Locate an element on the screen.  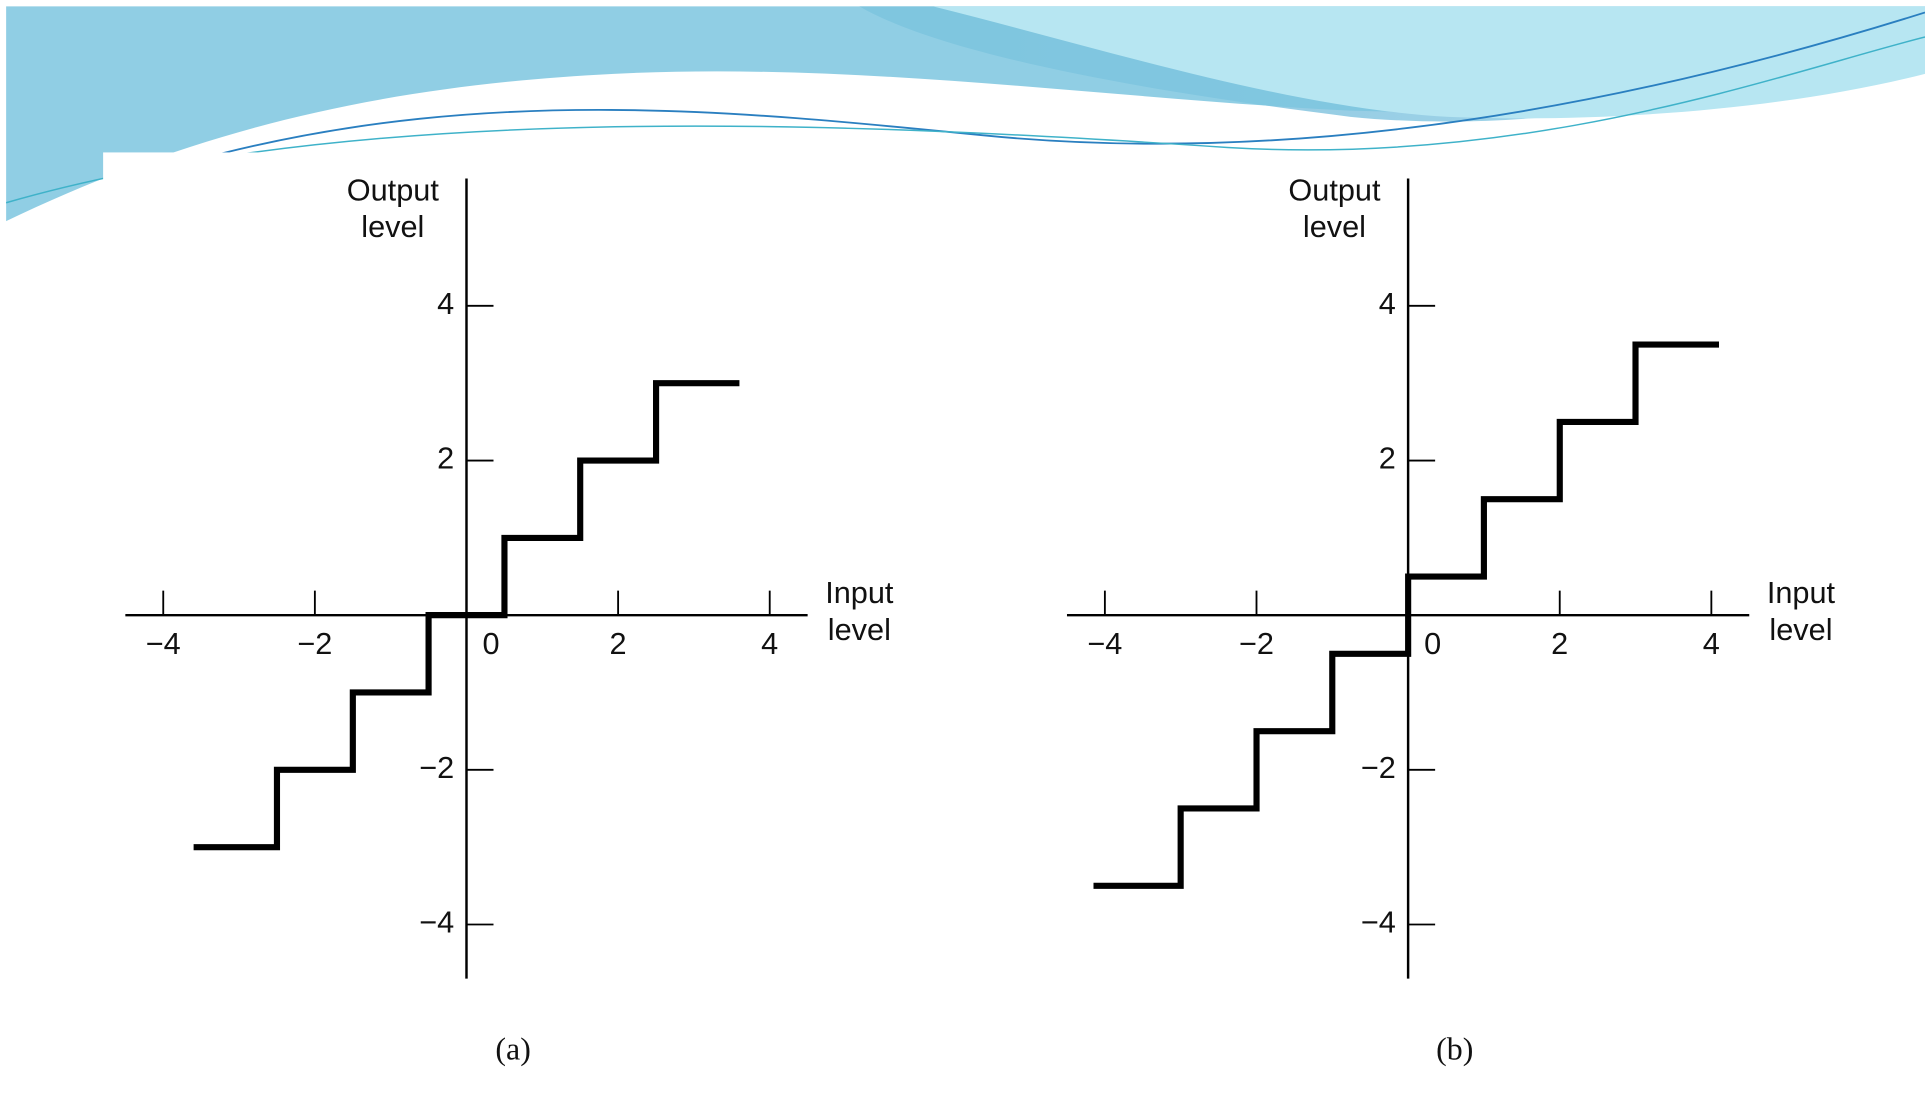
caption: (a) is located at coordinates (512, 1049).